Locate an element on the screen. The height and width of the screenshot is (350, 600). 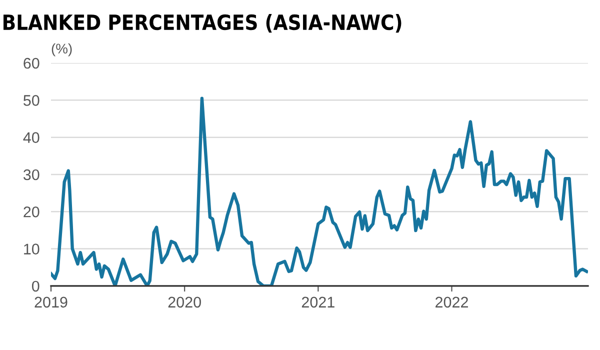
y-axis-title: (%) is located at coordinates (62, 49).